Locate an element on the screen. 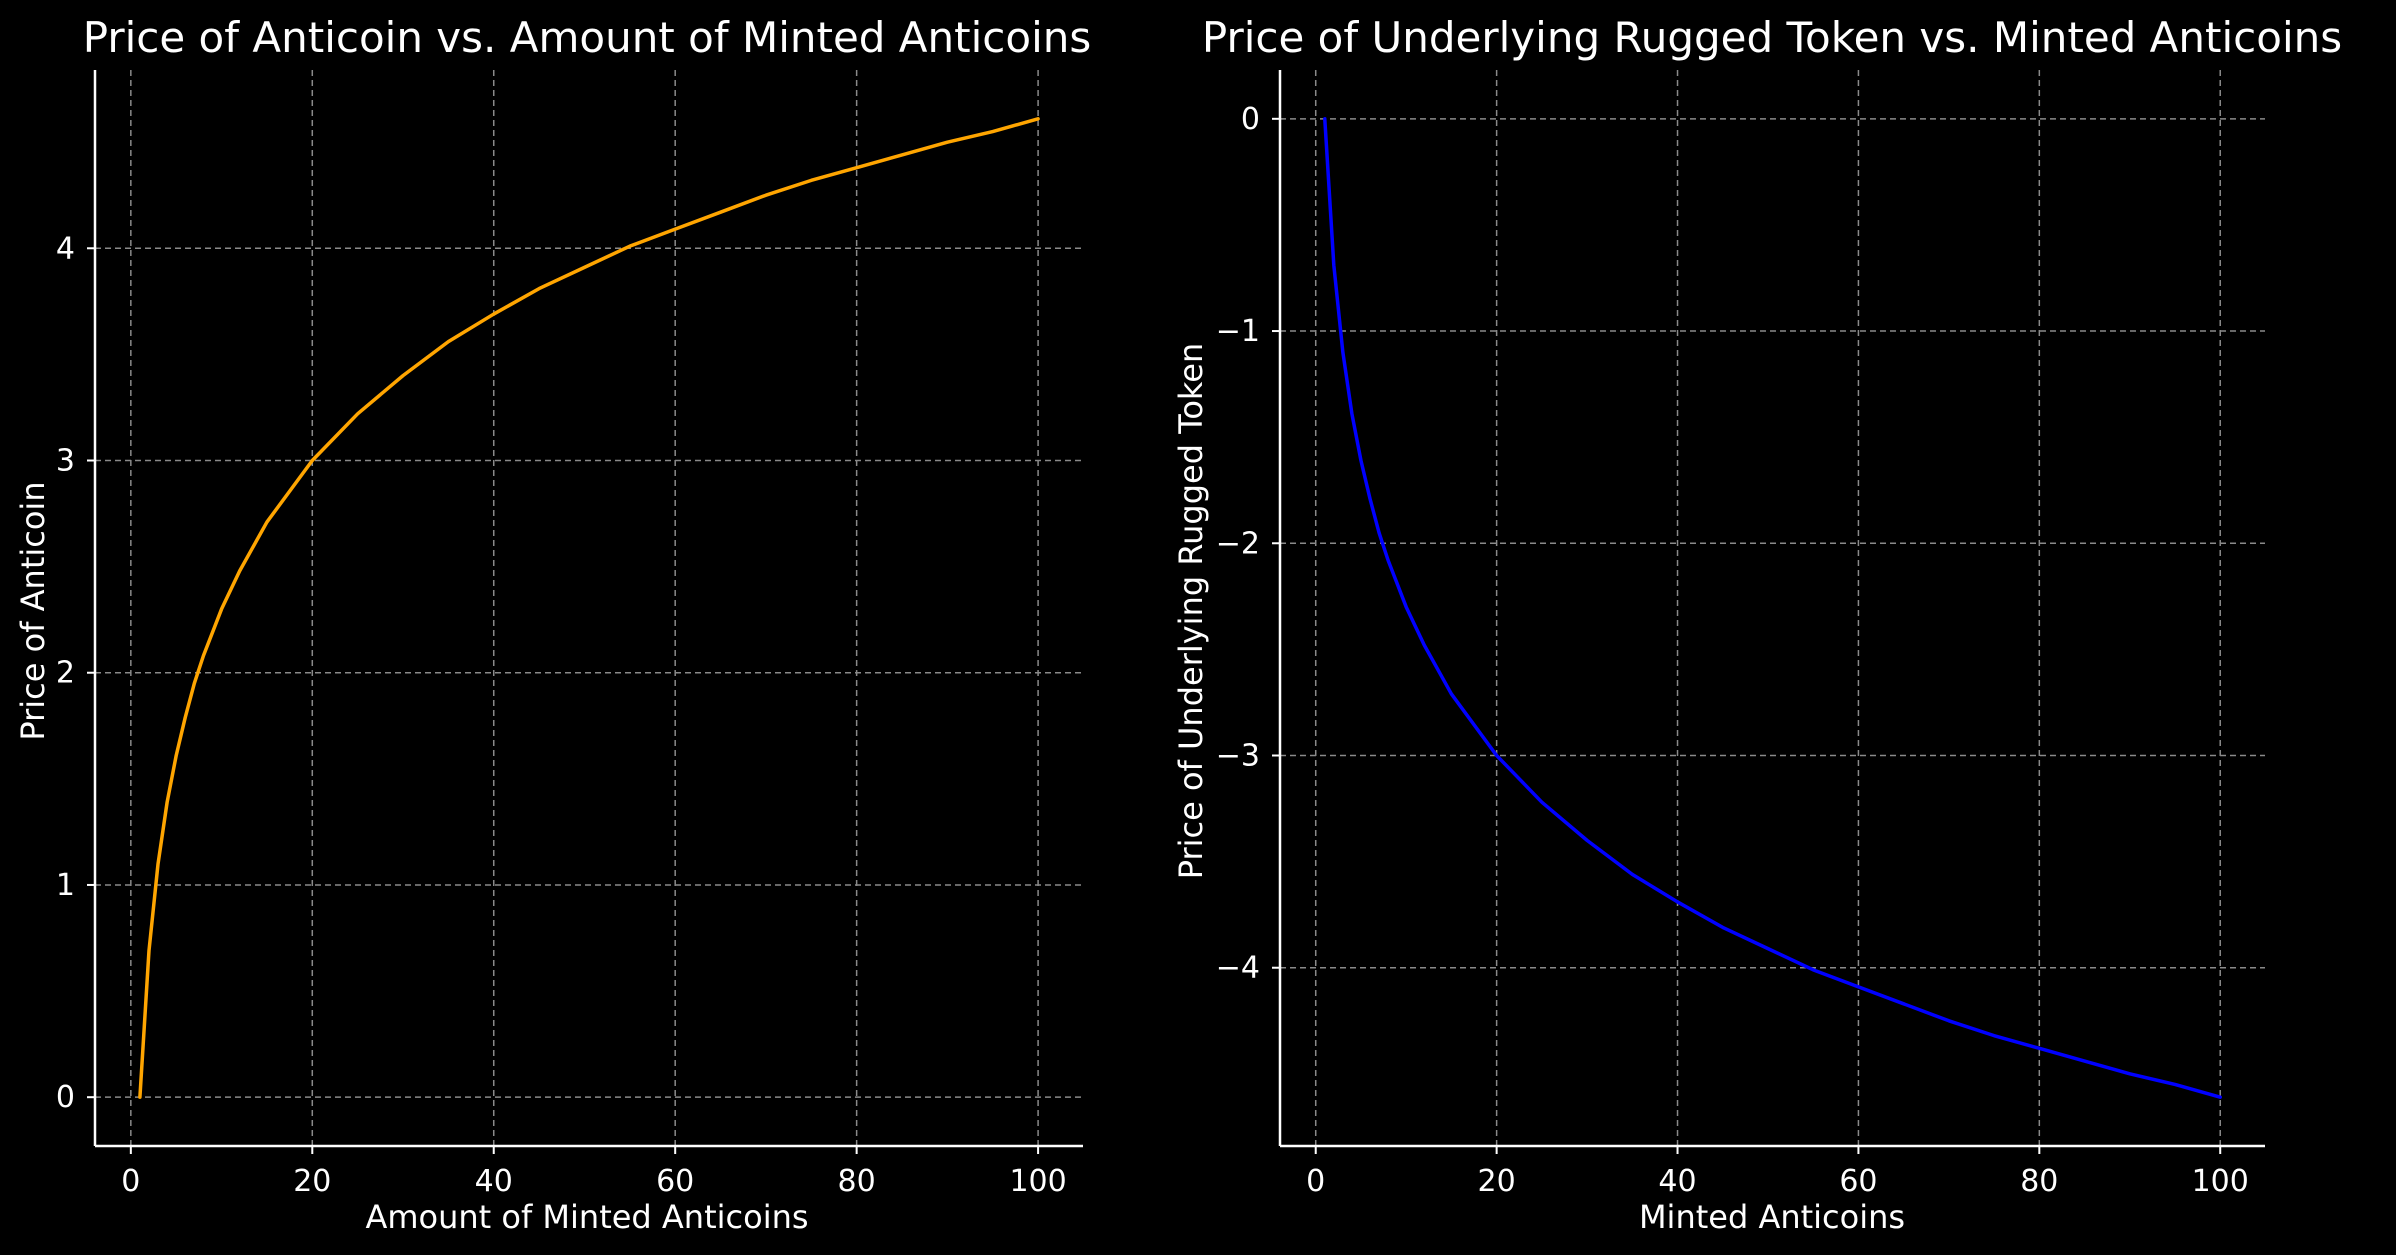 Image resolution: width=2396 pixels, height=1255 pixels. x-axis-label: Amount of Minted Anticoins is located at coordinates (586, 1217).